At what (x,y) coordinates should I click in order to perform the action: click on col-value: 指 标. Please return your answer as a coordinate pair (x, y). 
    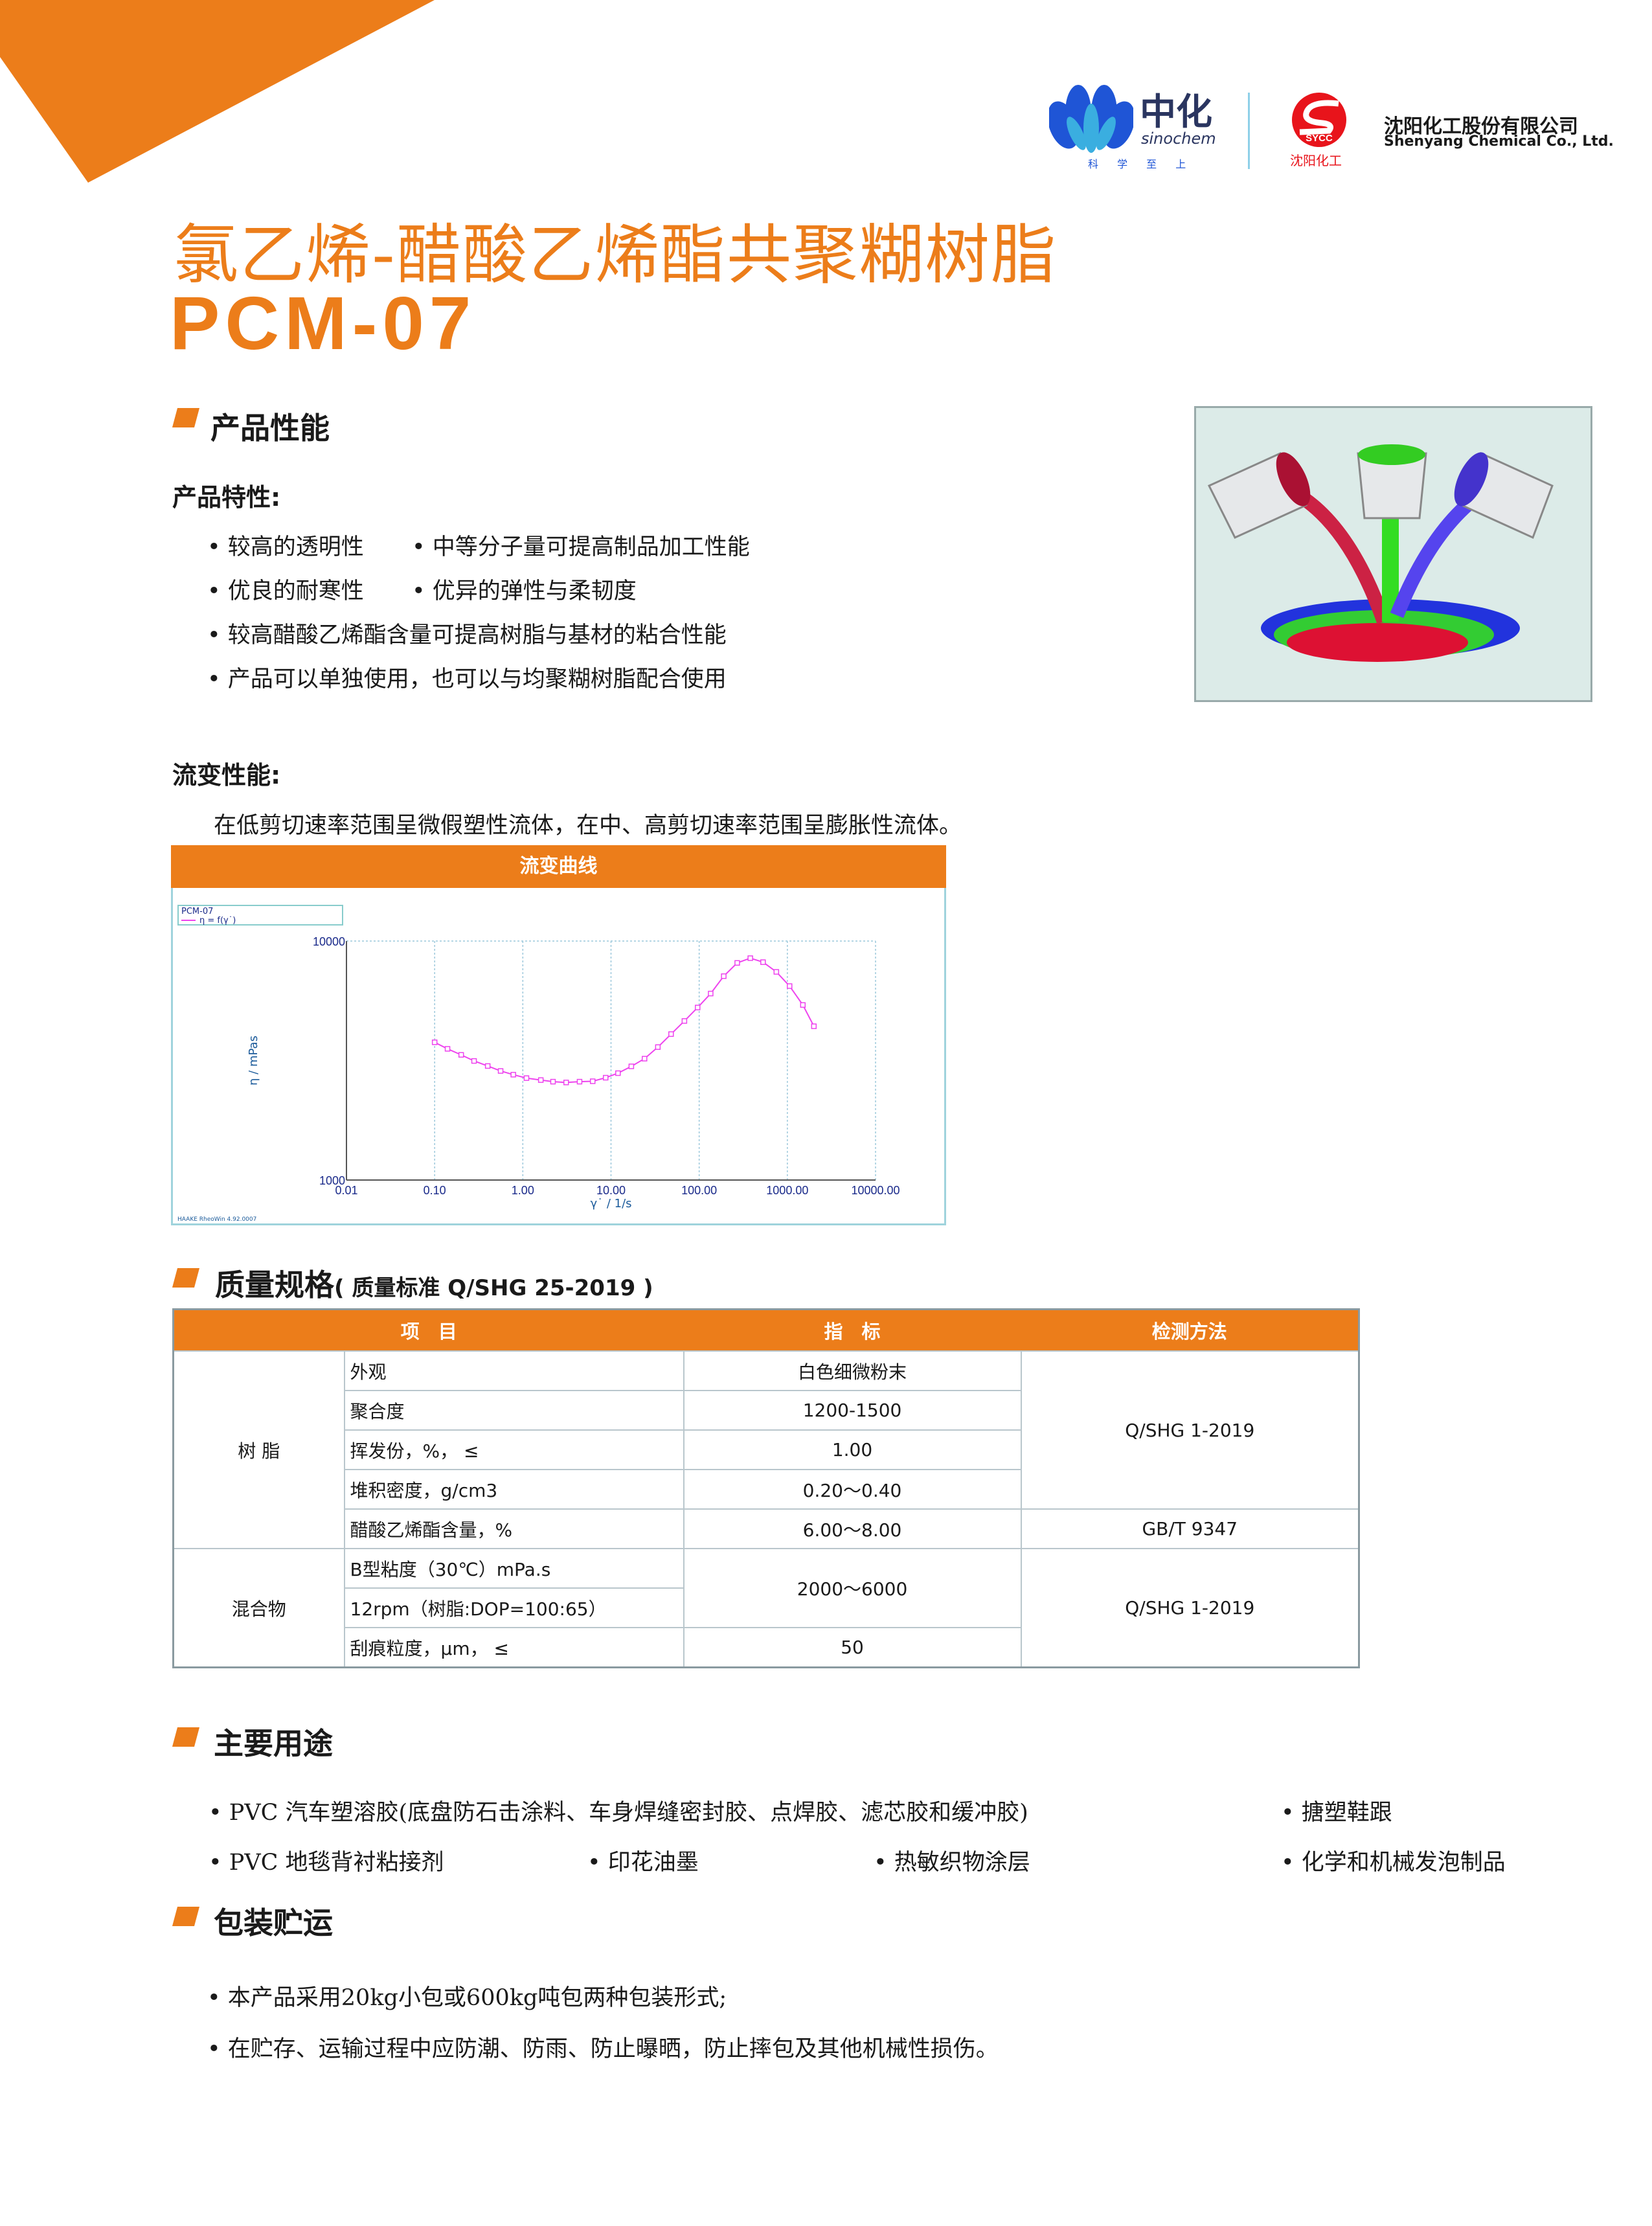
    Looking at the image, I should click on (852, 1330).